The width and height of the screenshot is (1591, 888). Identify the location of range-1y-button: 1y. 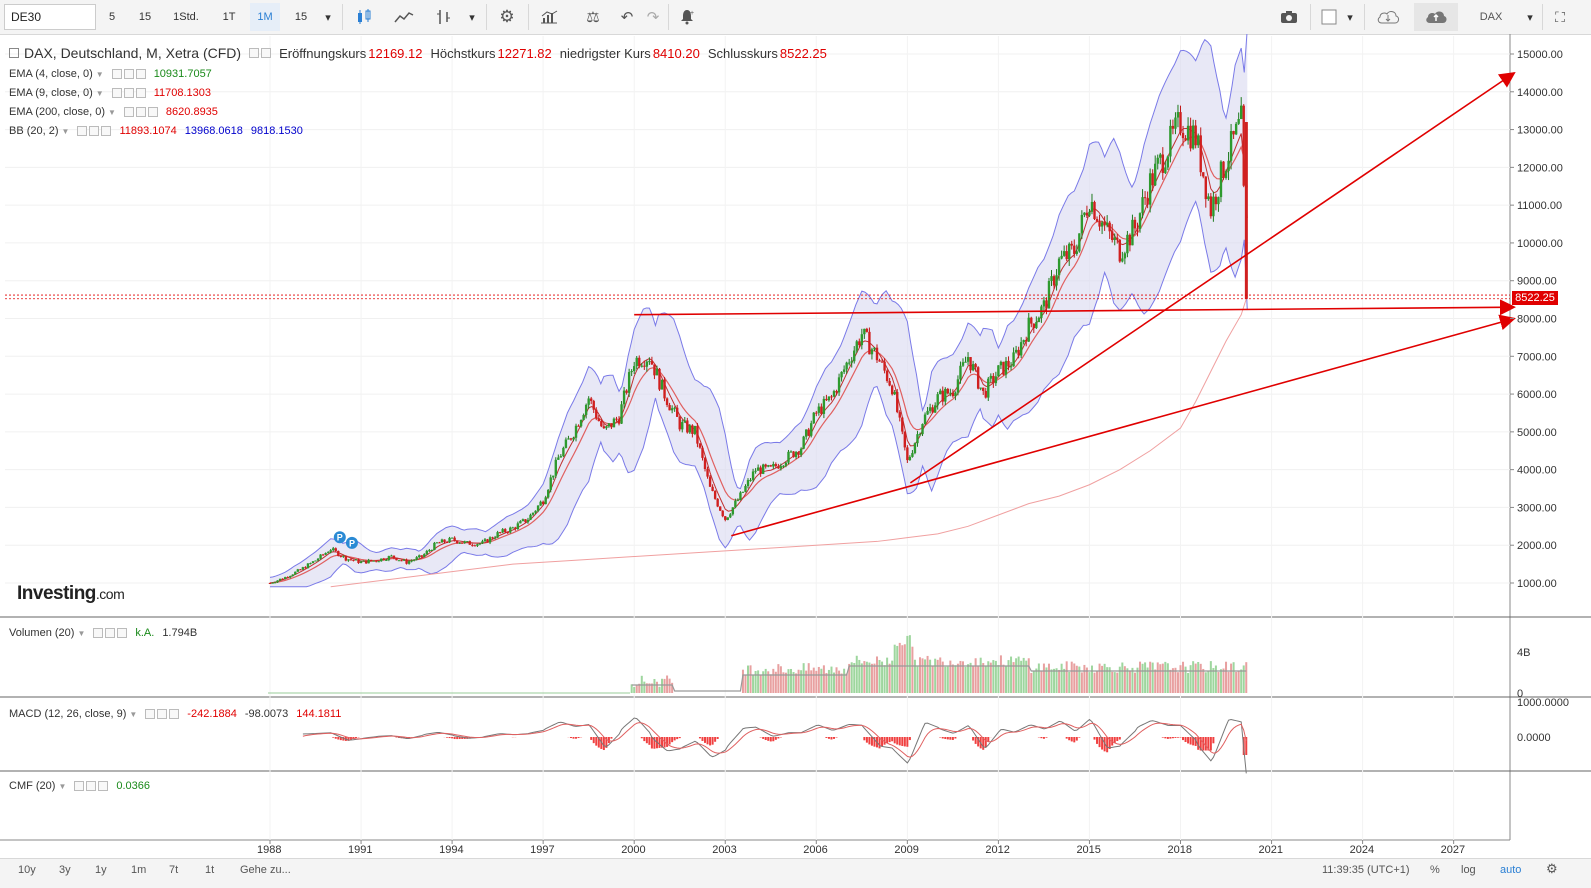
(101, 870).